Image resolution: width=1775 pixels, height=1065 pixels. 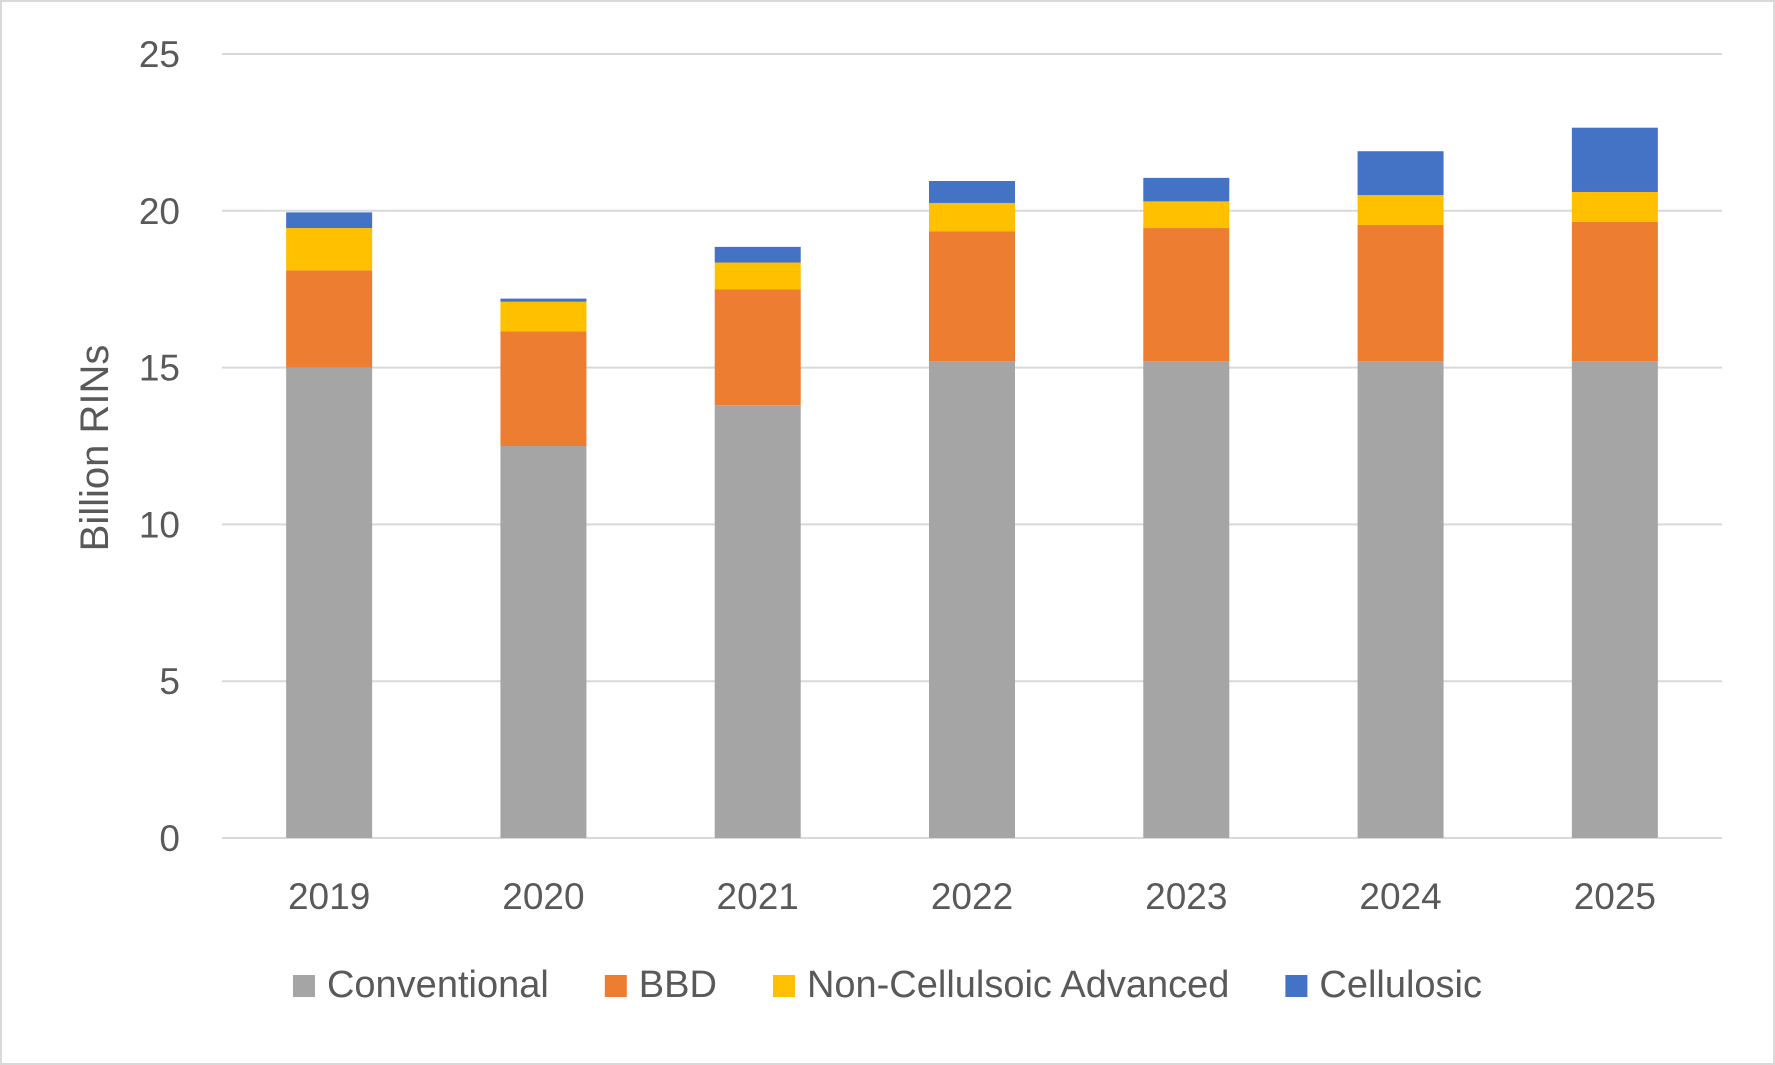 I want to click on bar-conventional-2021, so click(x=757, y=621).